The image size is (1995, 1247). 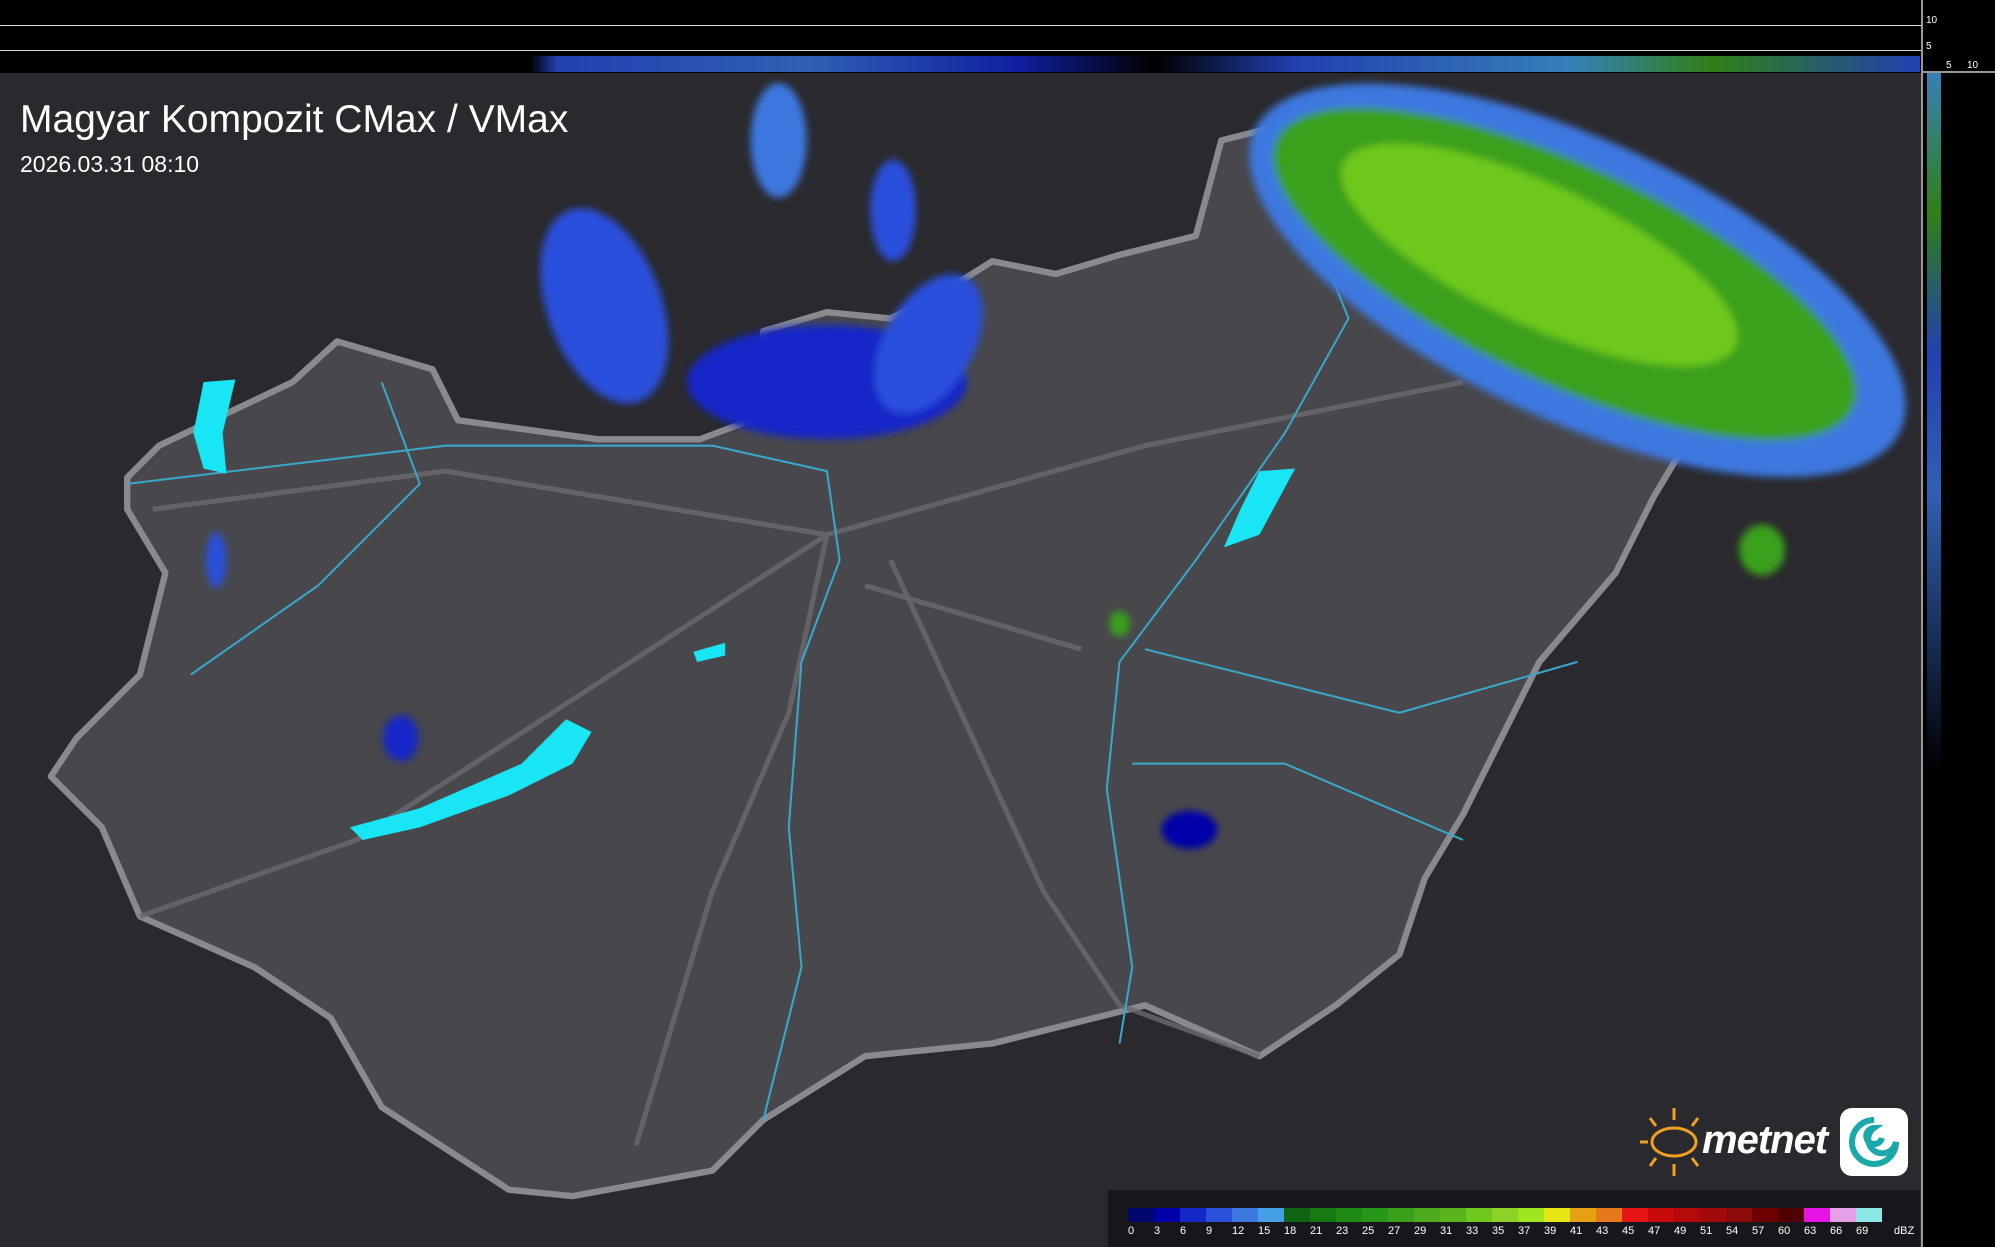 What do you see at coordinates (1810, 1231) in the screenshot?
I see `legend-label: 63` at bounding box center [1810, 1231].